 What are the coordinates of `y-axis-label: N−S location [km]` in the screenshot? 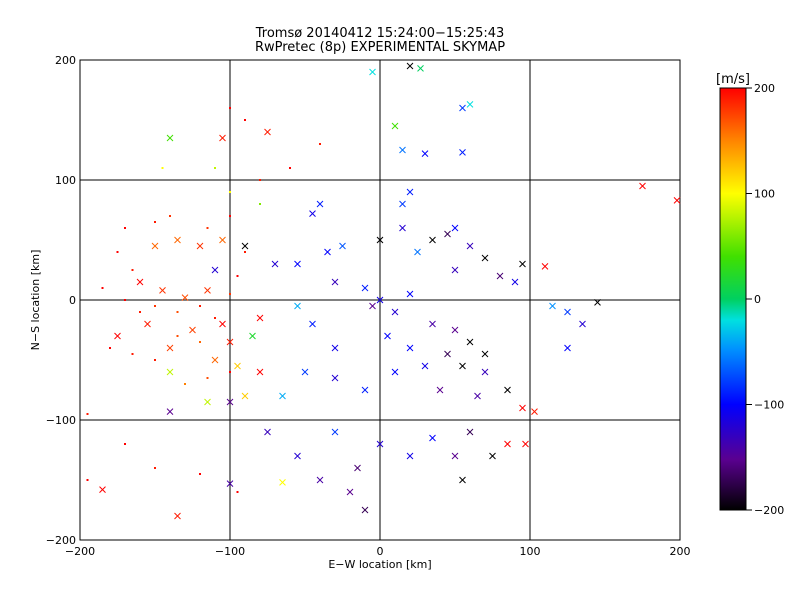 It's located at (35, 300).